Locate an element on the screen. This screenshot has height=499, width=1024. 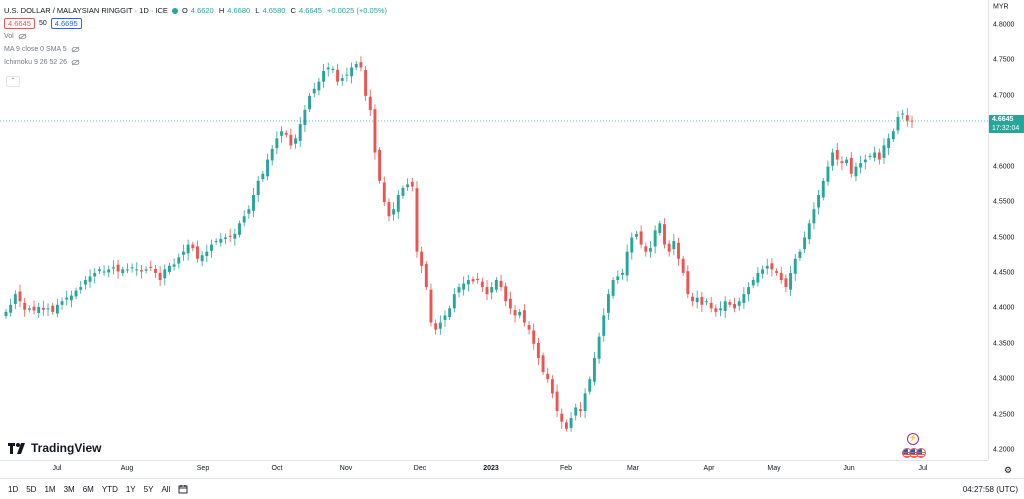
collapse-legend-button: ⌃ is located at coordinates (13, 81).